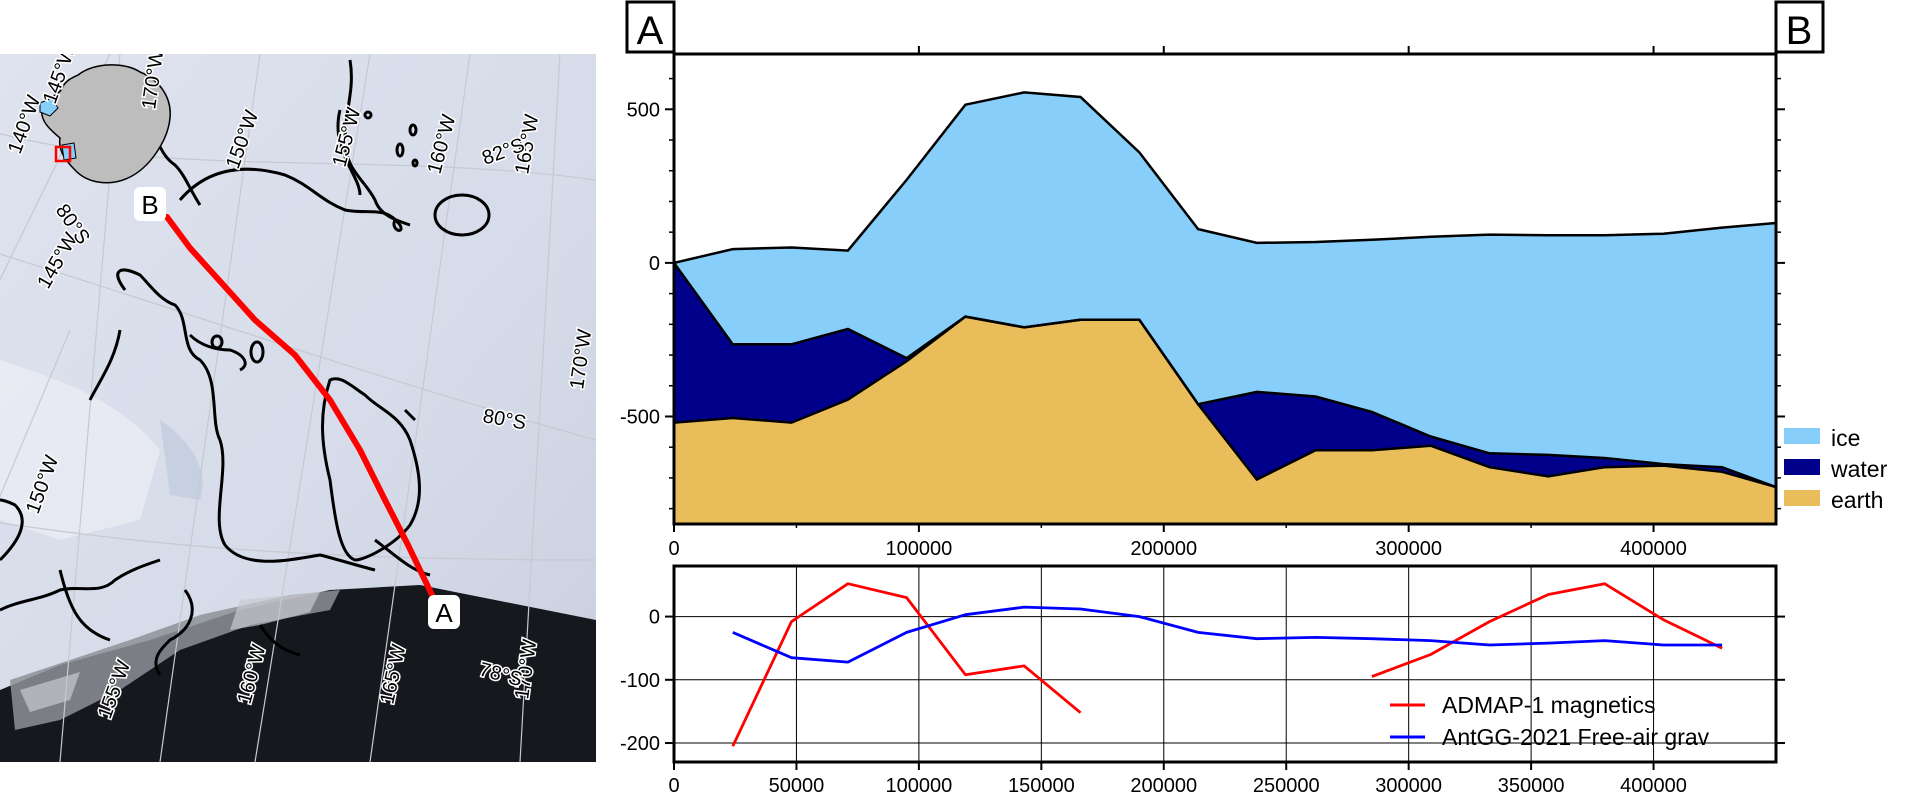  I want to click on corner-label-b-text: B, so click(1799, 31).